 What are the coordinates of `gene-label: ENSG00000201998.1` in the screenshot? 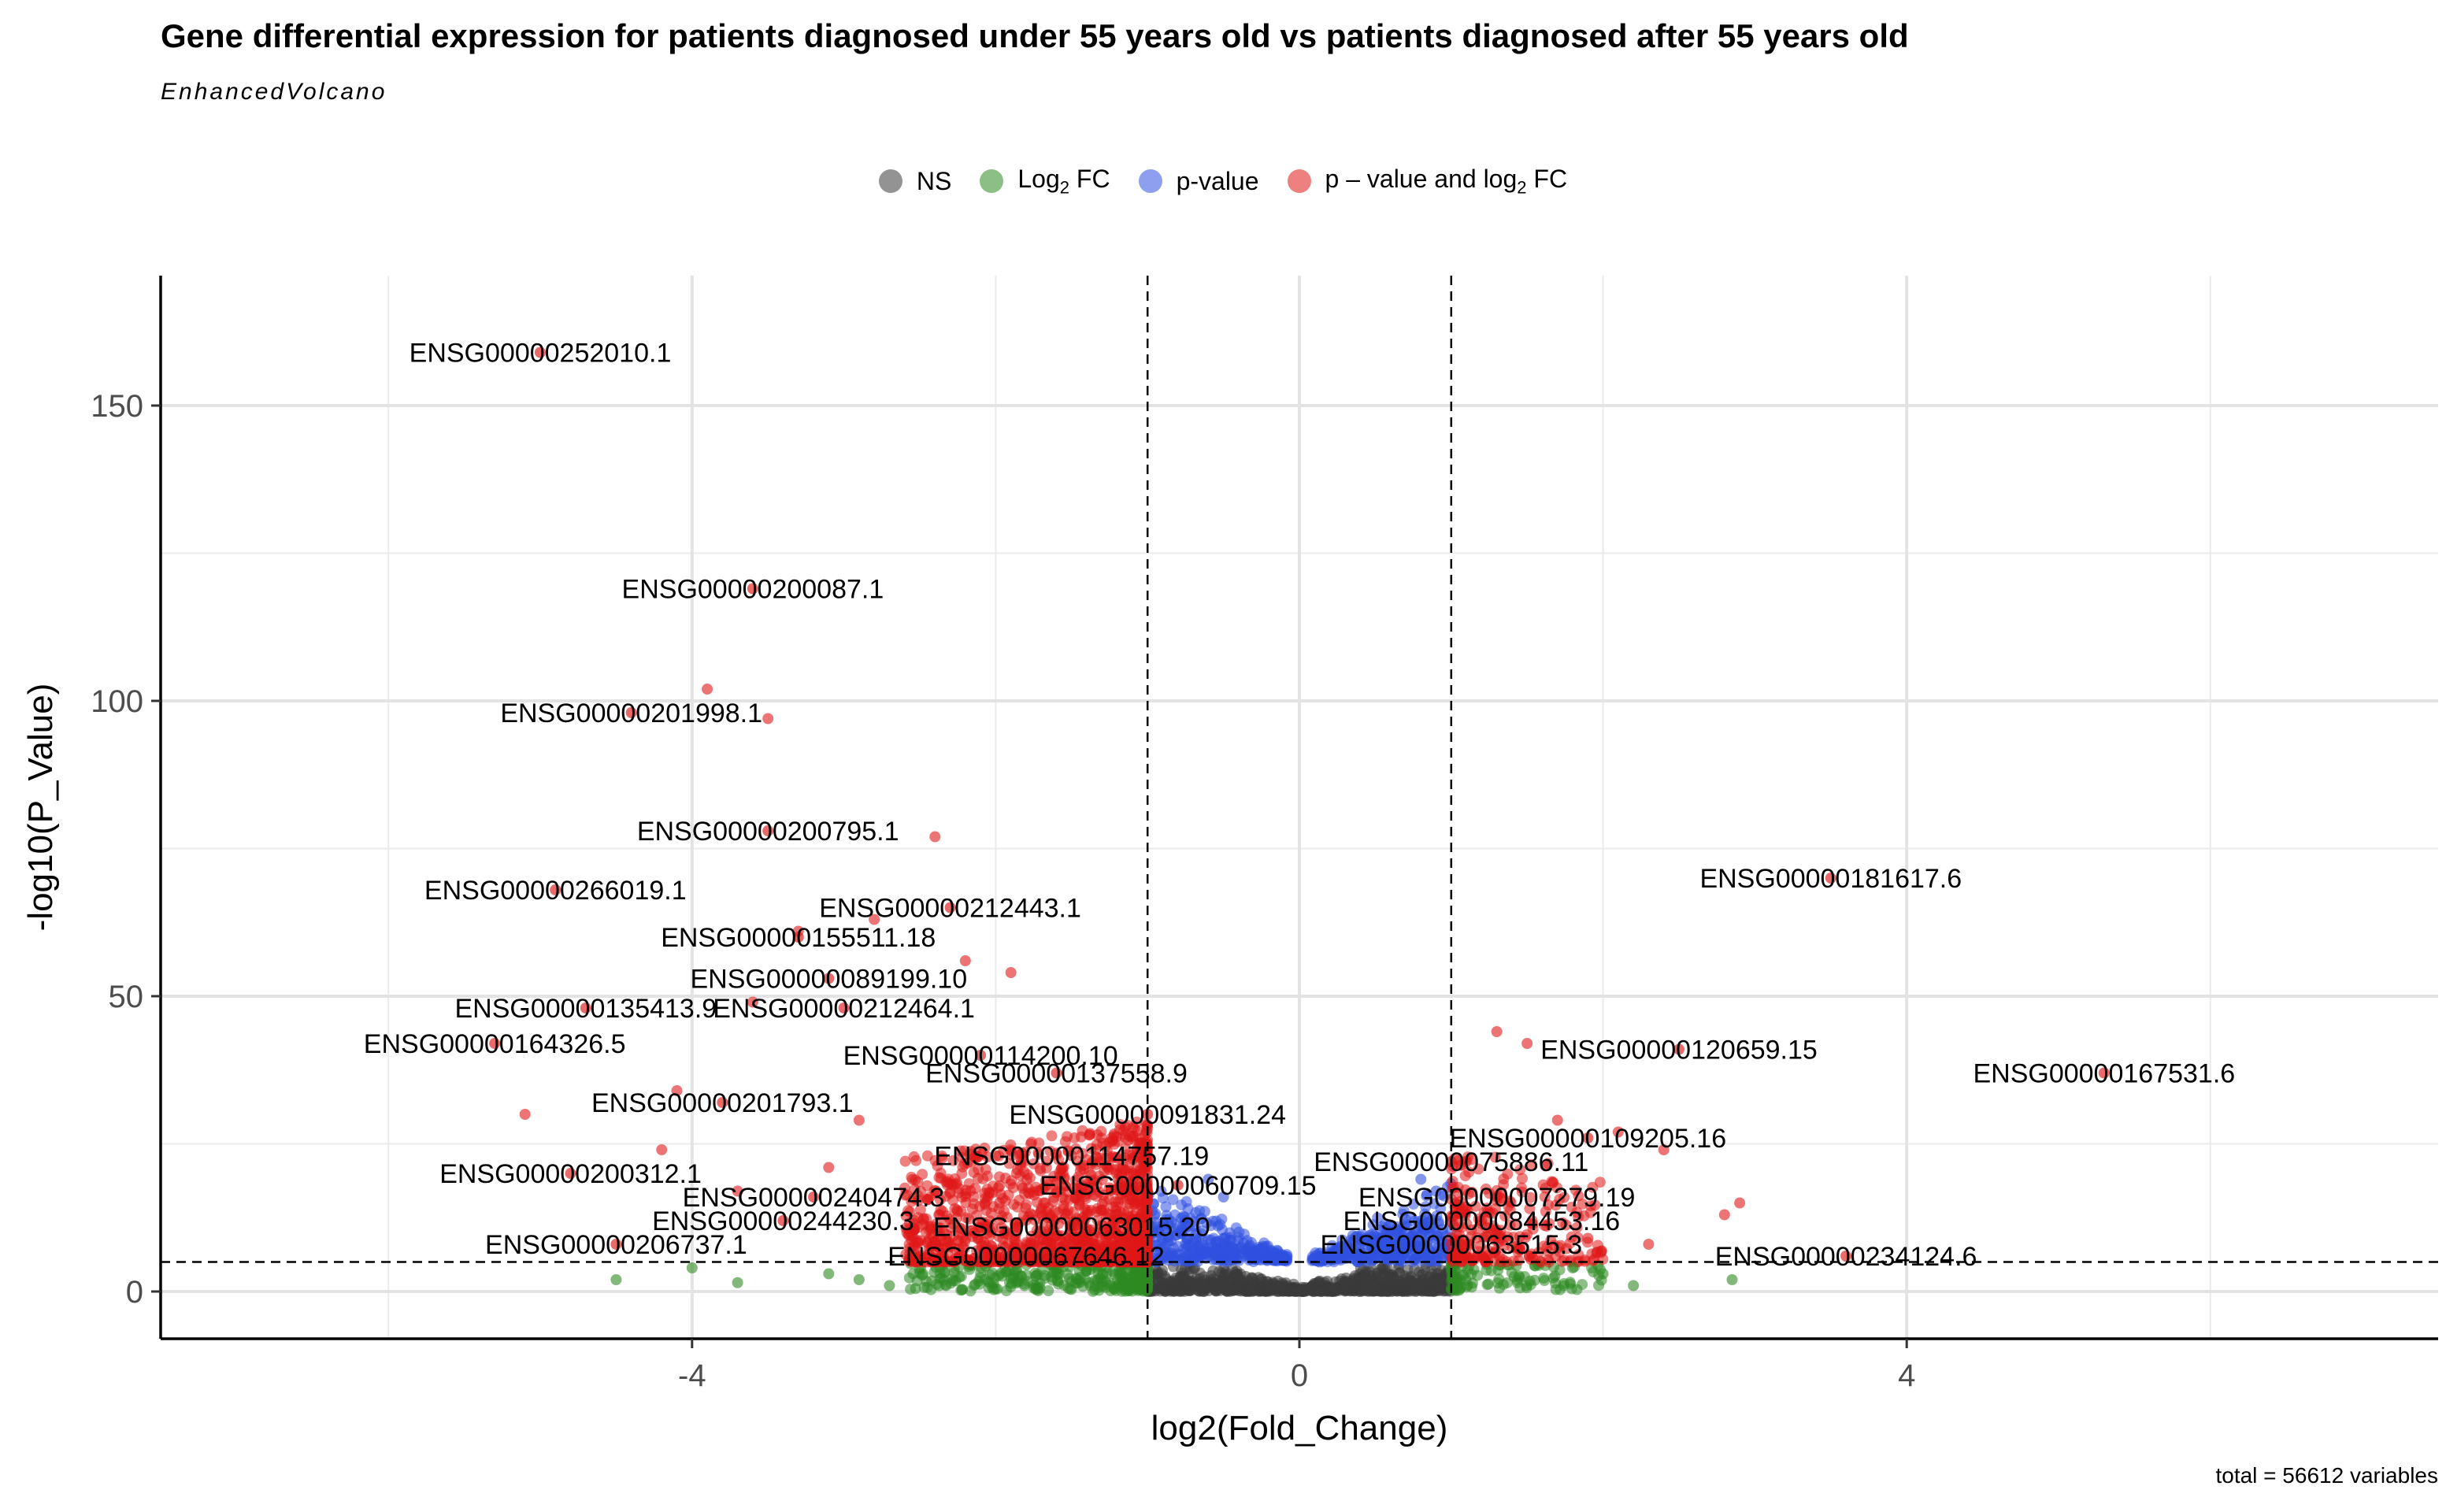 It's located at (631, 713).